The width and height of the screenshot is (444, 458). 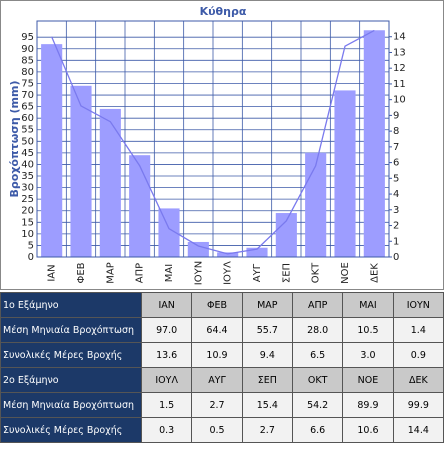 What do you see at coordinates (368, 355) in the screenshot?
I see `cell: 3.0` at bounding box center [368, 355].